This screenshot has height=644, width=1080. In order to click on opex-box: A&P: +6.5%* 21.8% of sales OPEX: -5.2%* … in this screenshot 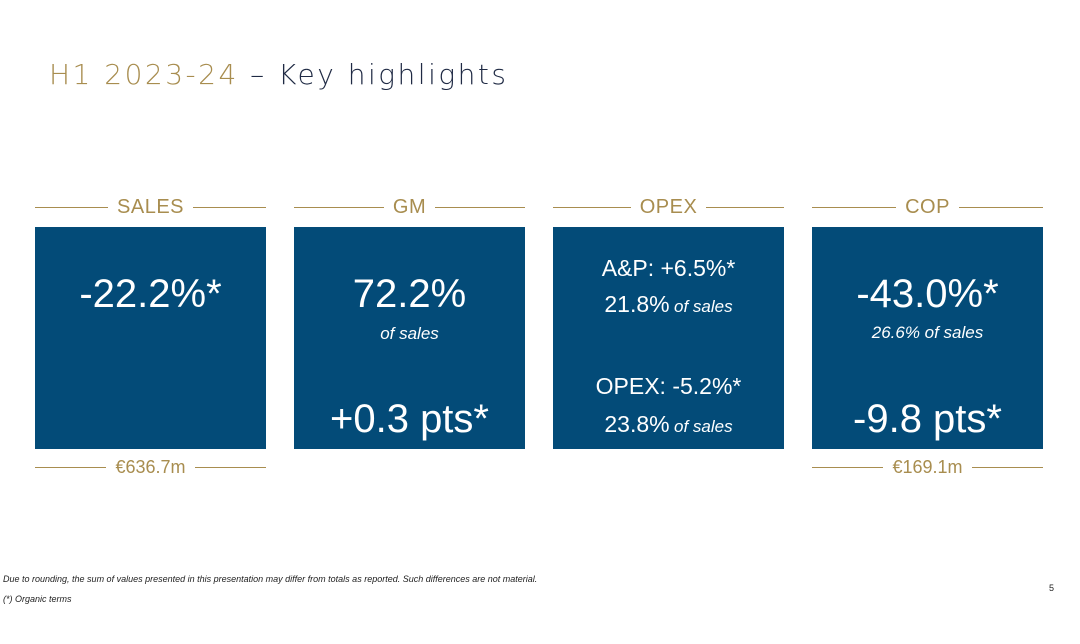, I will do `click(668, 338)`.